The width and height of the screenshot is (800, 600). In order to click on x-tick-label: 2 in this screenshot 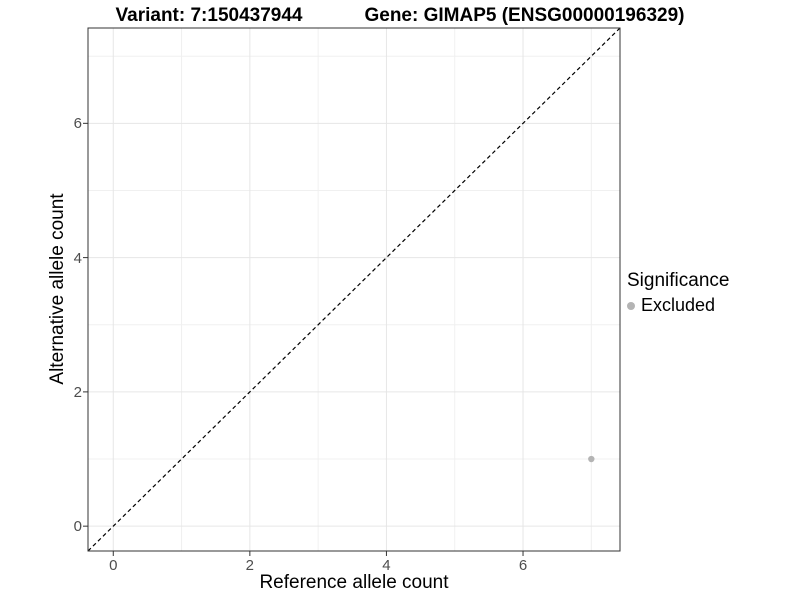, I will do `click(250, 565)`.